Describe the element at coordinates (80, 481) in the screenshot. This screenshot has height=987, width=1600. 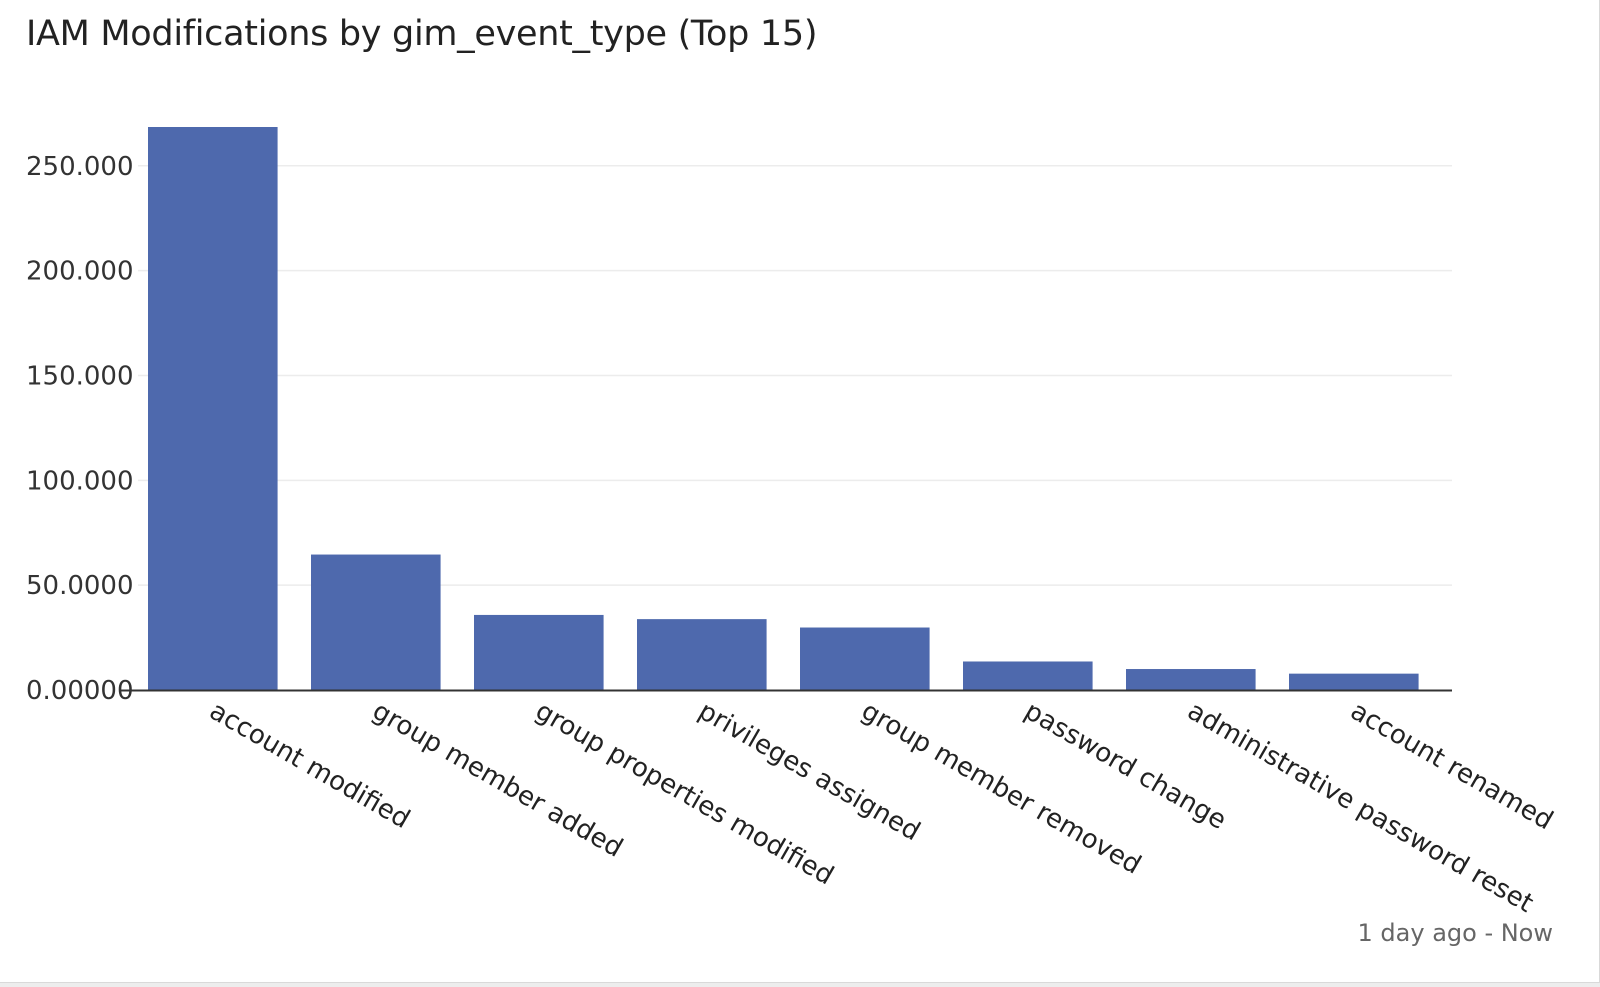
I see `y-tick-label: 100.000` at that location.